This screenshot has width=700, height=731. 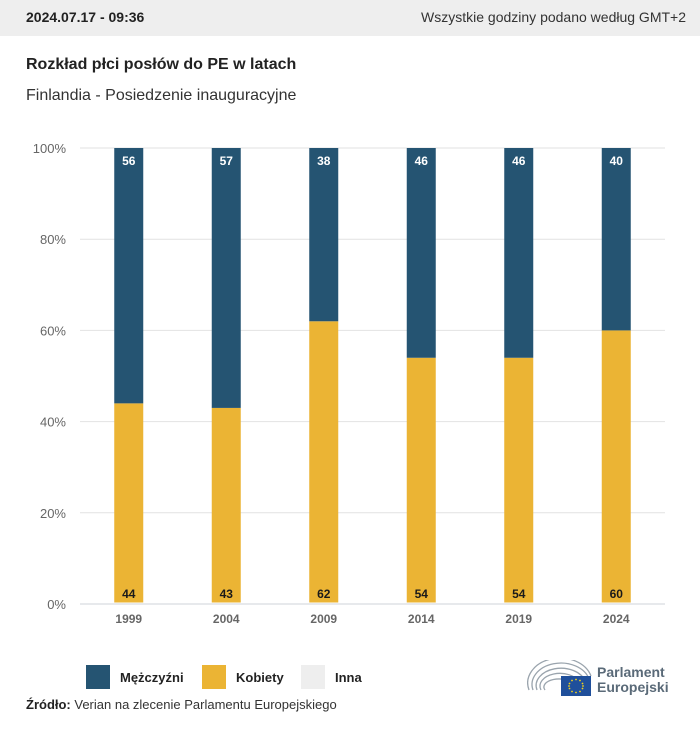 What do you see at coordinates (53, 422) in the screenshot?
I see `y-tick-label: 40%` at bounding box center [53, 422].